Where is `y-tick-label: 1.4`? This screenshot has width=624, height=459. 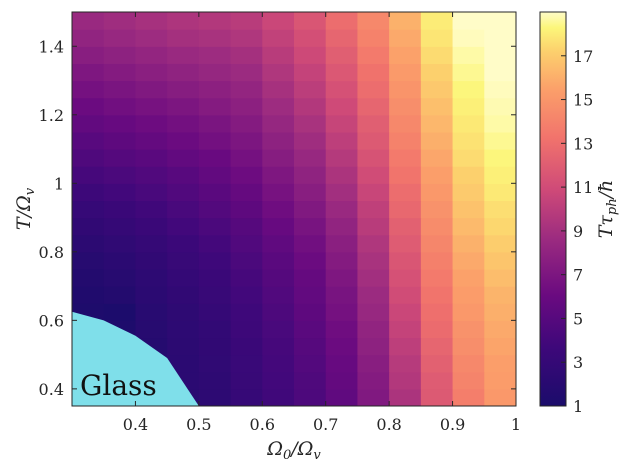
y-tick-label: 1.4 is located at coordinates (51, 46).